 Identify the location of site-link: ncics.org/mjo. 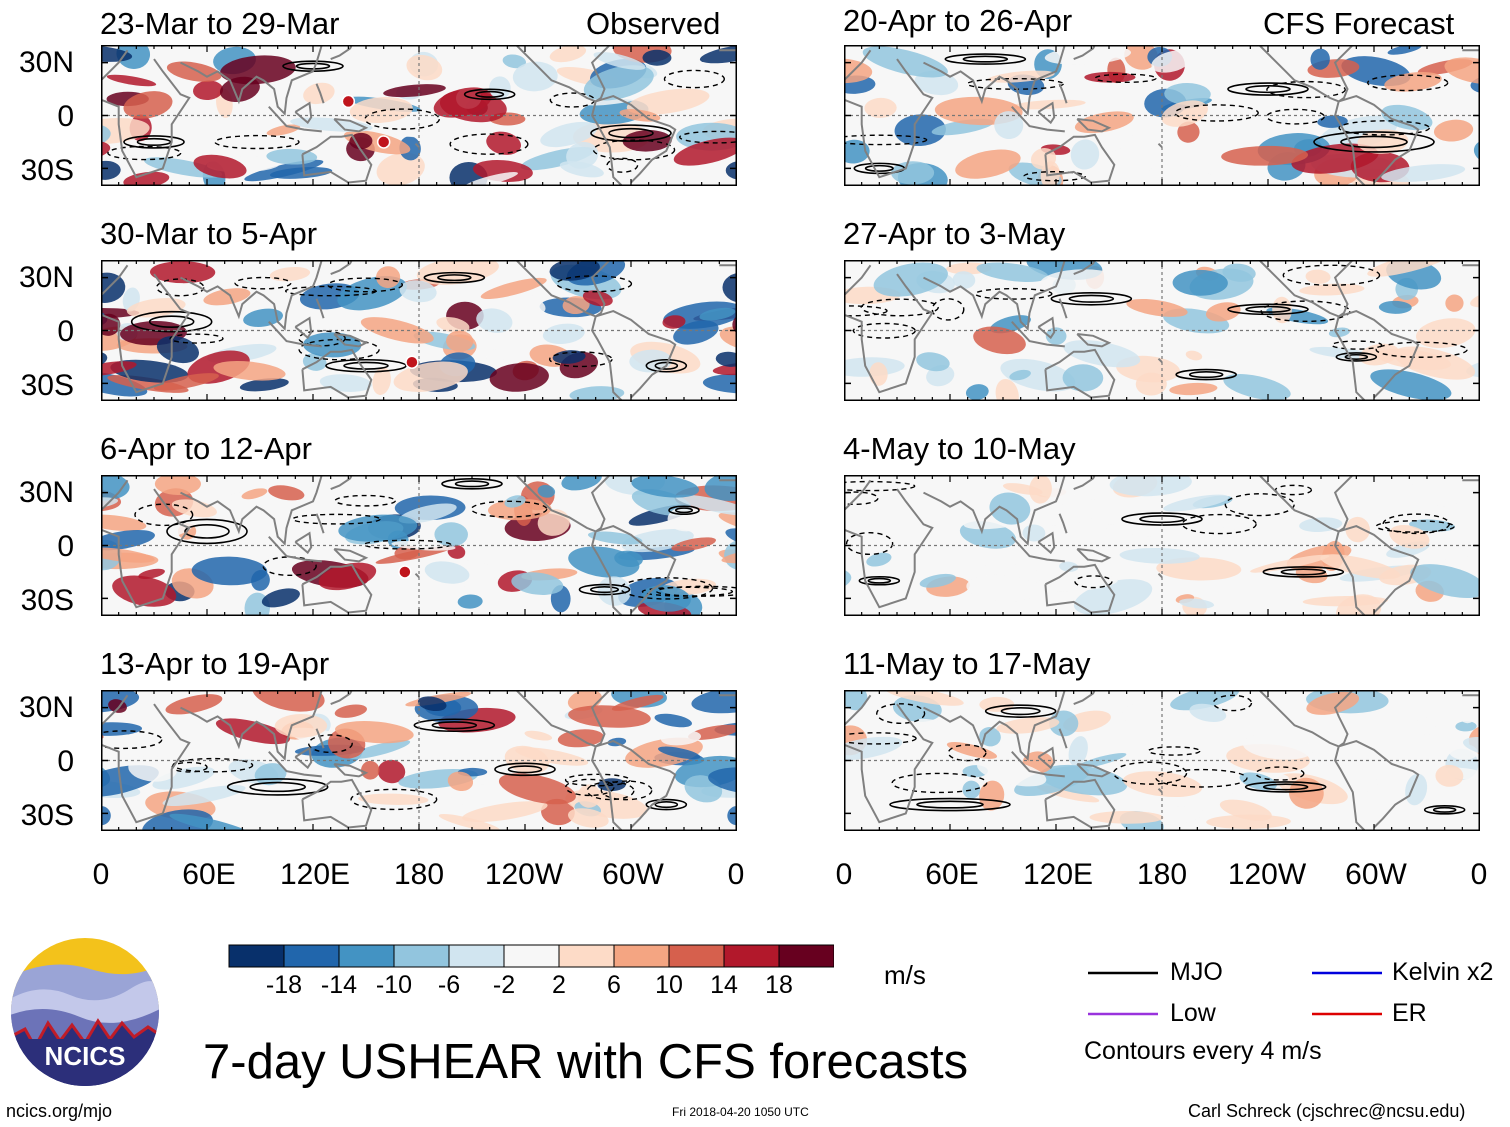
(59, 1111).